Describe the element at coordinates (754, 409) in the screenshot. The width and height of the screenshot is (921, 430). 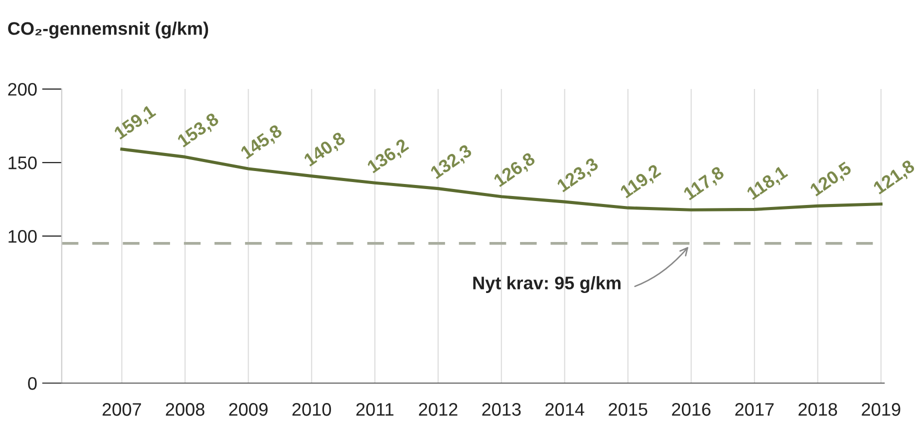
I see `x-tick-label: 2017` at that location.